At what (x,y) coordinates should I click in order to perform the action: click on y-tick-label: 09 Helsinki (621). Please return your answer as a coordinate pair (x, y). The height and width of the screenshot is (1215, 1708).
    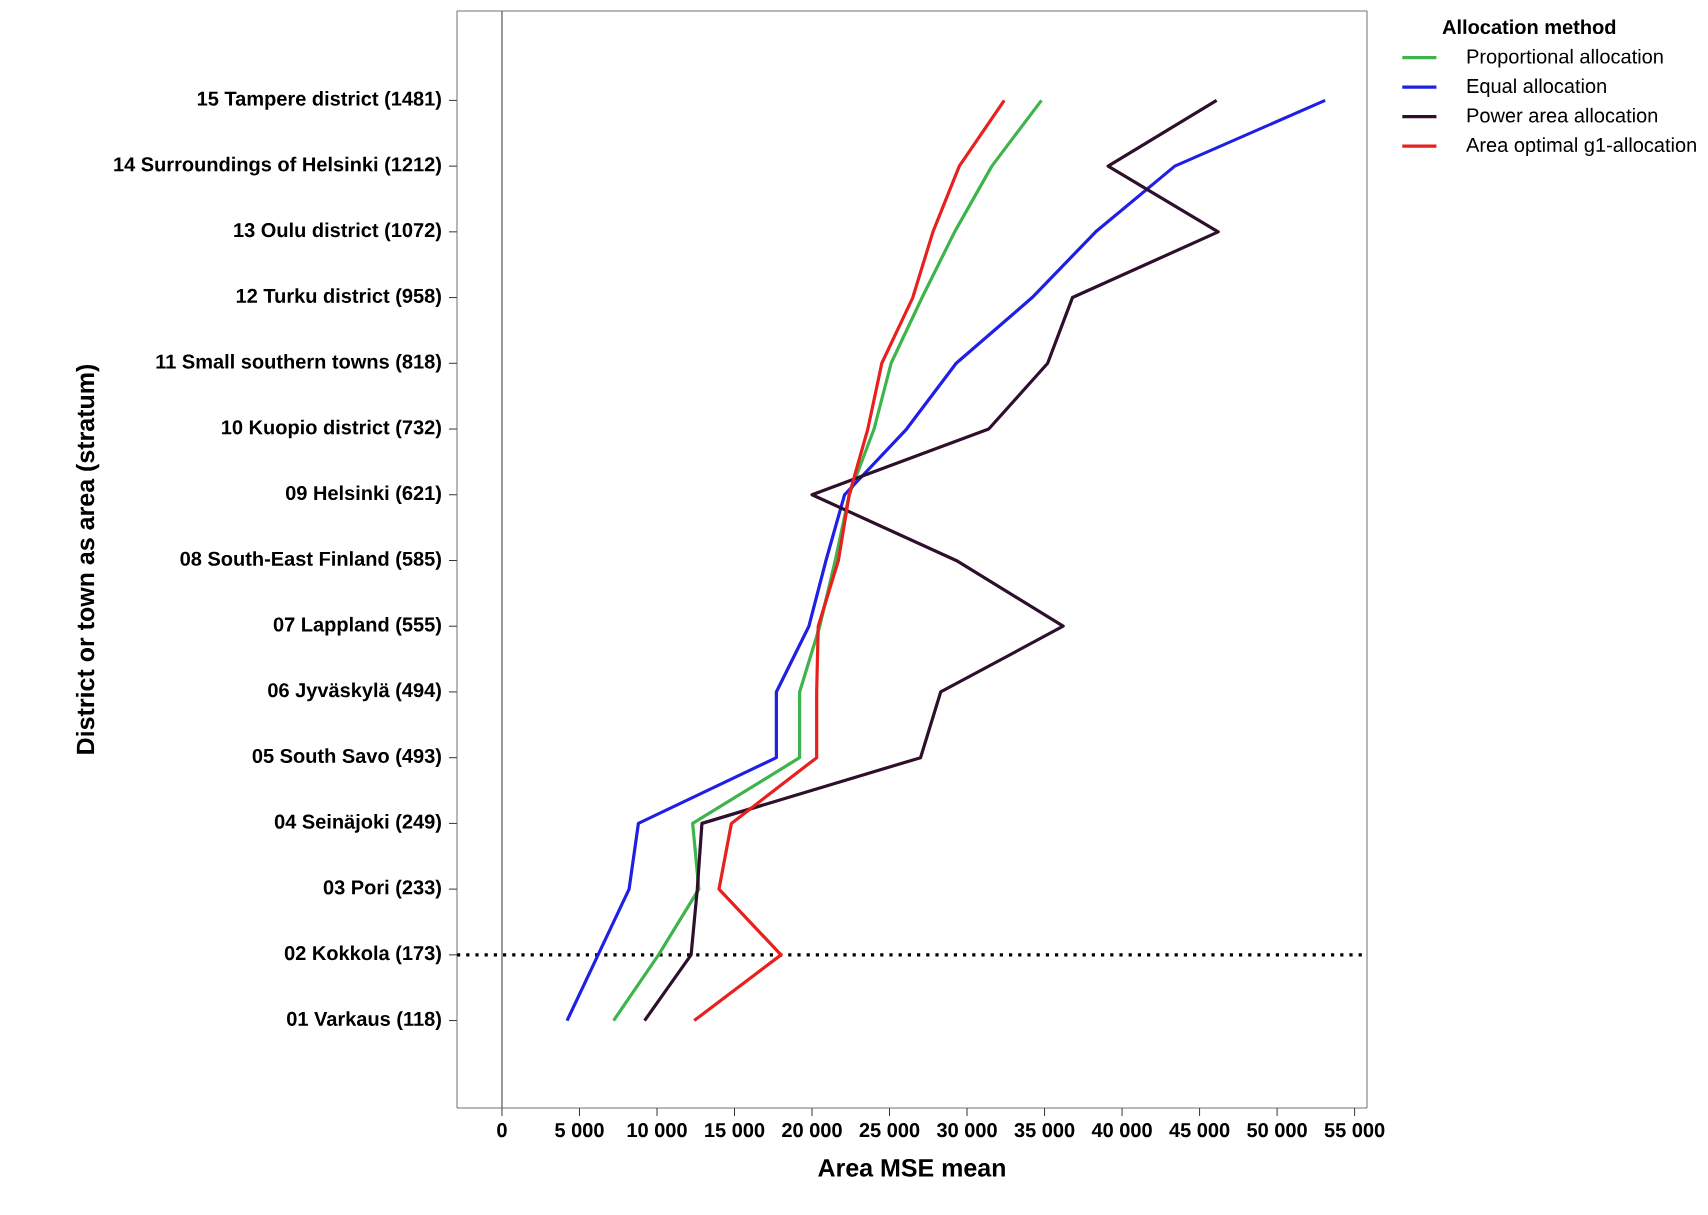
    Looking at the image, I should click on (363, 495).